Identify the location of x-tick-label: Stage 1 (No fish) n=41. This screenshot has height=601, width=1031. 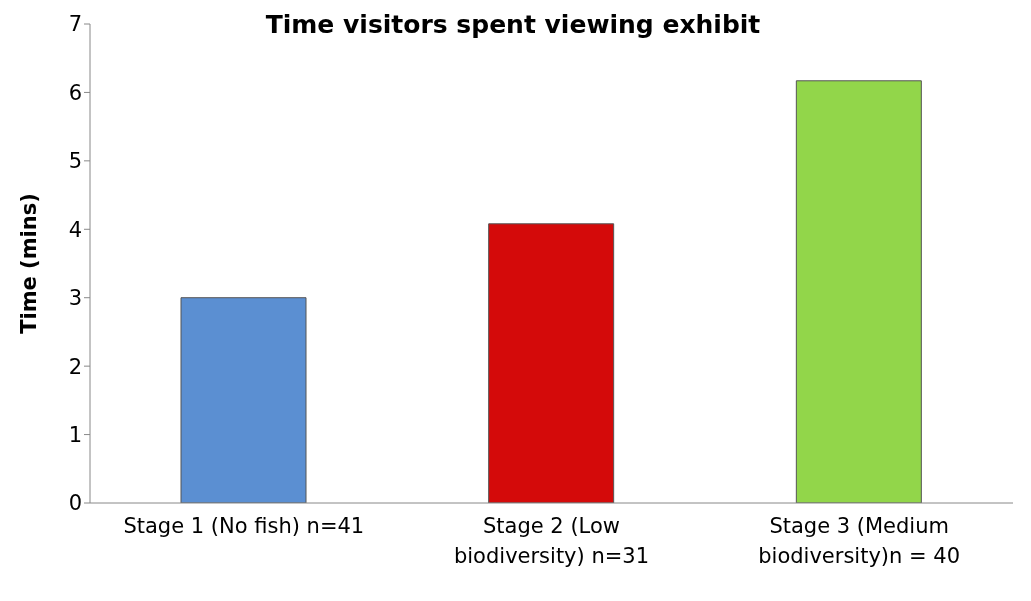
(244, 526).